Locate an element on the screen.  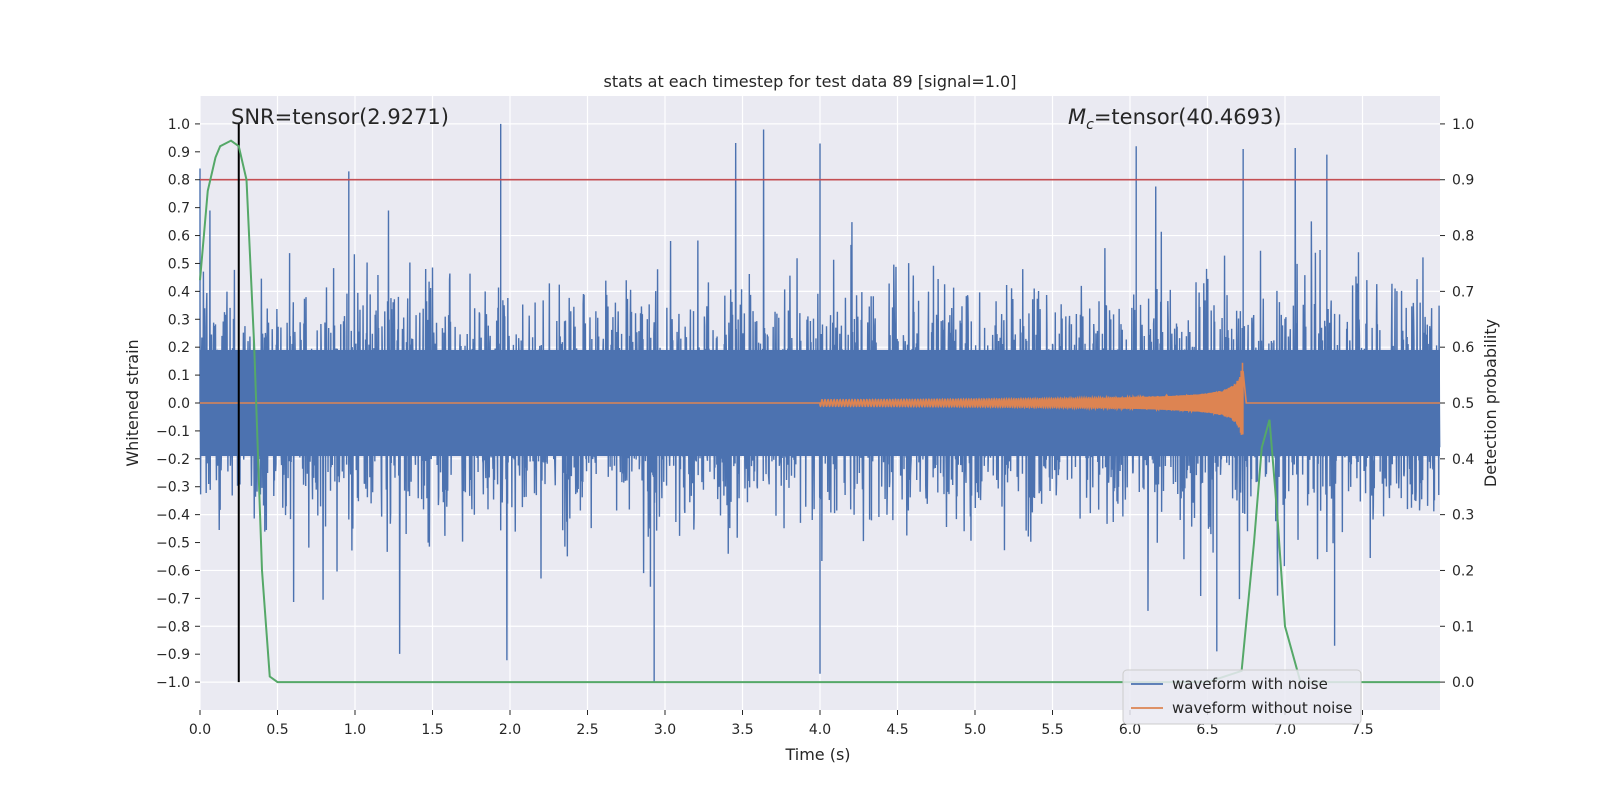
x-tick-label: 3.5 is located at coordinates (742, 730).